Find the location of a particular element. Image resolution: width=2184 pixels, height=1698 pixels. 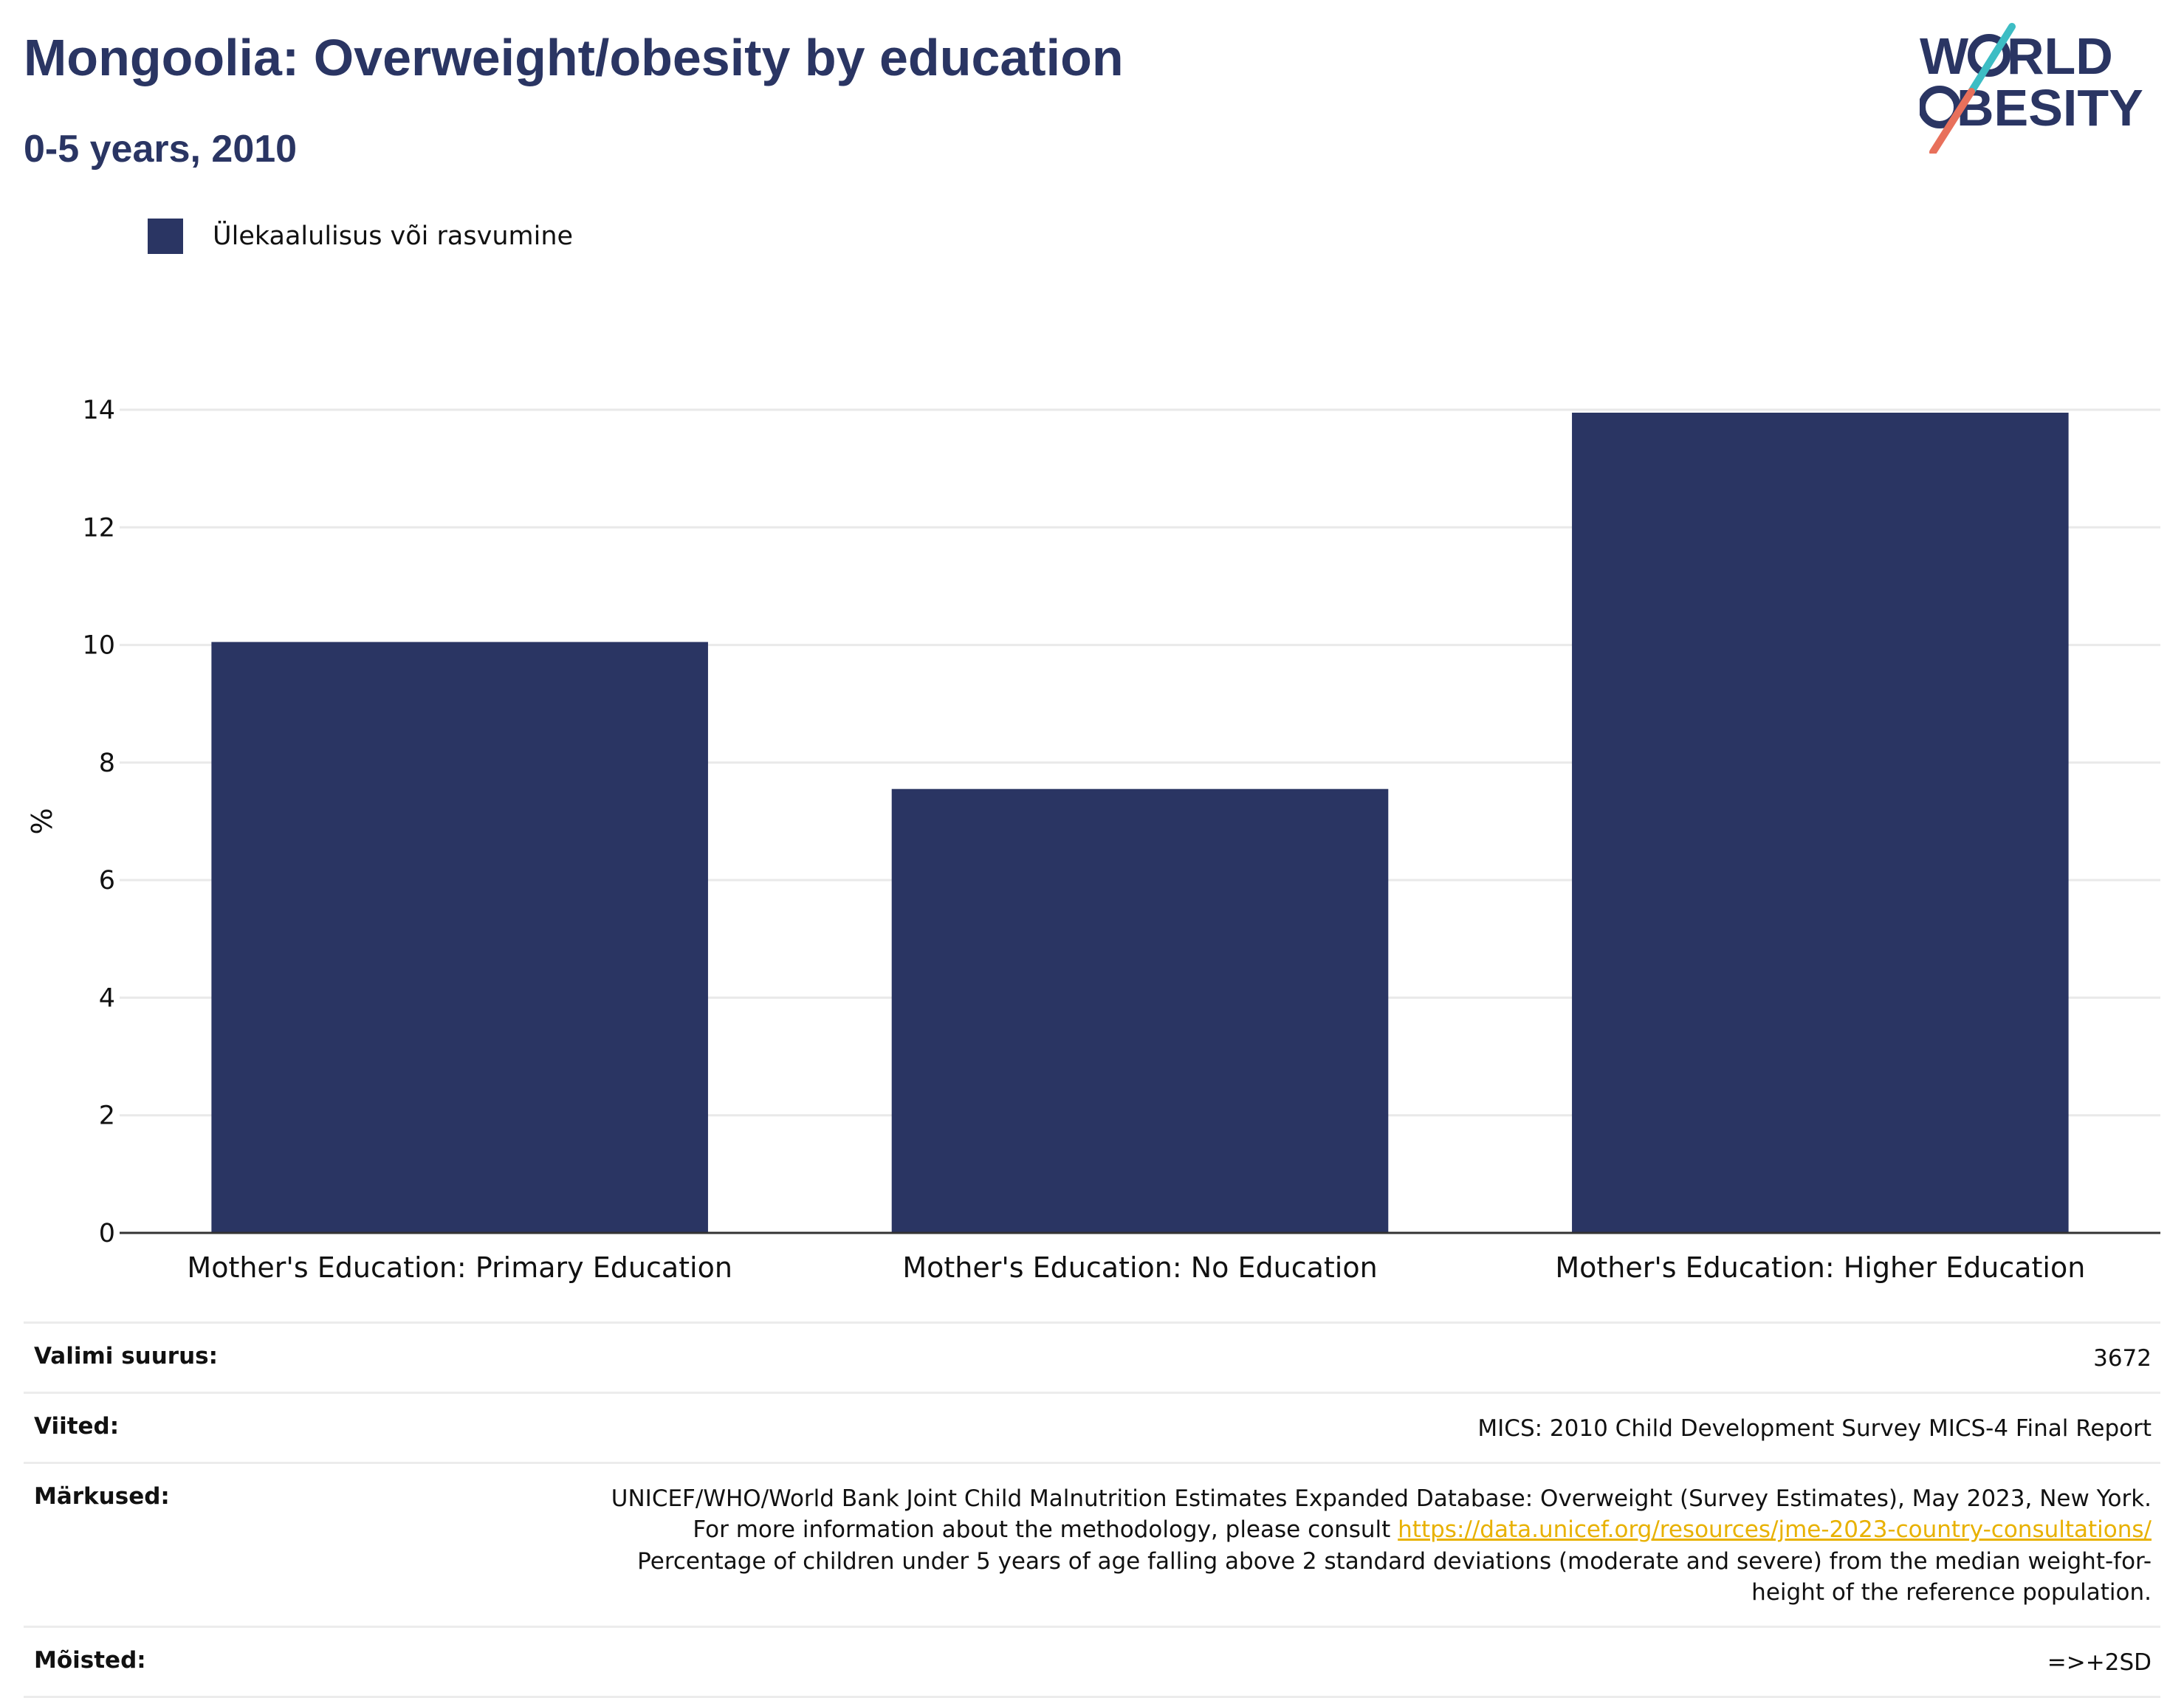

chart-legend: Ülekaalulisus või rasvumine is located at coordinates (361, 237).